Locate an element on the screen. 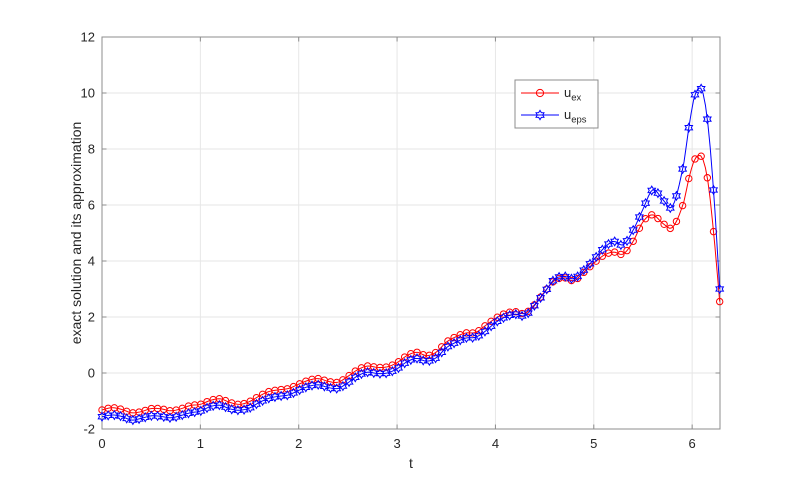 The image size is (796, 489). legend-box is located at coordinates (556, 104).